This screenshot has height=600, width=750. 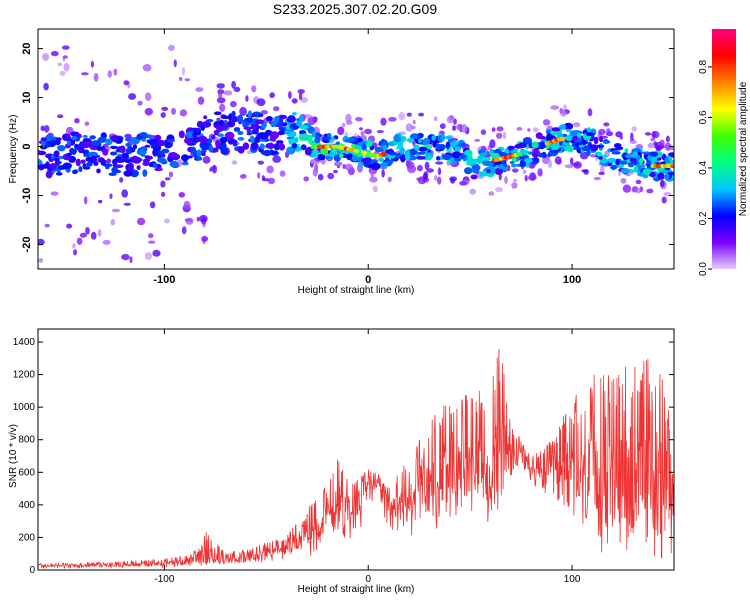 I want to click on snr-x-tick-label: 0, so click(x=368, y=579).